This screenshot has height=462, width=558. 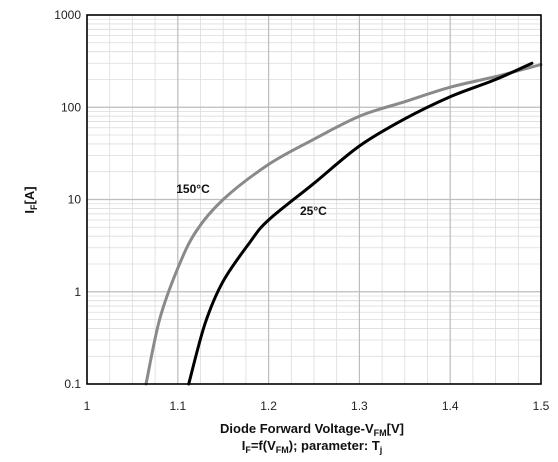 What do you see at coordinates (312, 429) in the screenshot?
I see `x-axis-label: Diode Forward Voltage-VFM[V]` at bounding box center [312, 429].